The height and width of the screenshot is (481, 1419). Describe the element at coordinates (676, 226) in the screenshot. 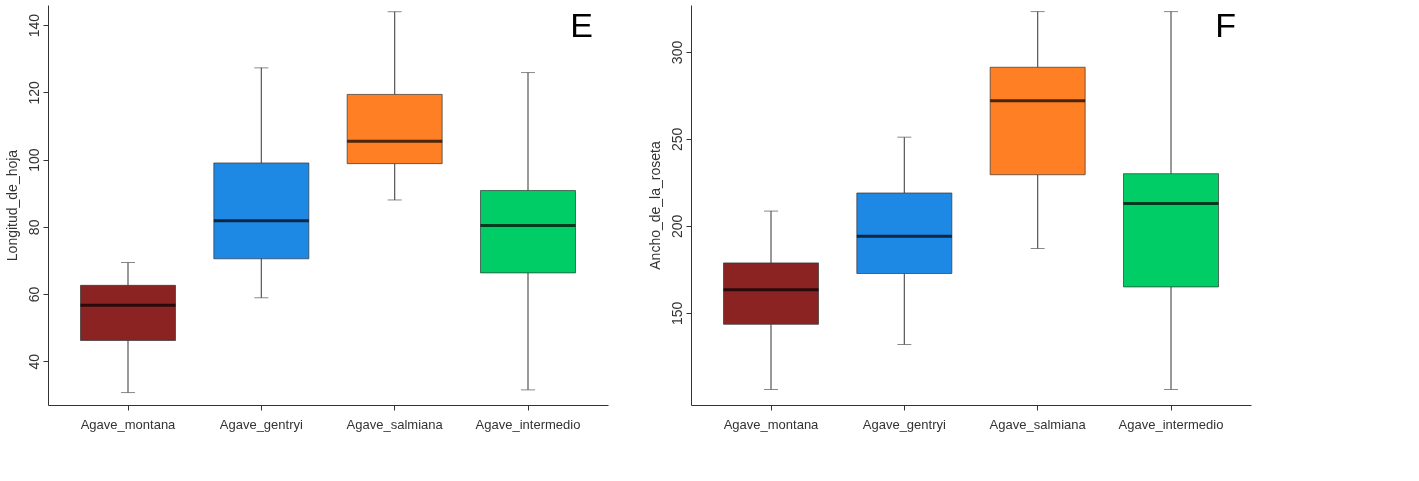

I see `y-tick-label: 200` at that location.